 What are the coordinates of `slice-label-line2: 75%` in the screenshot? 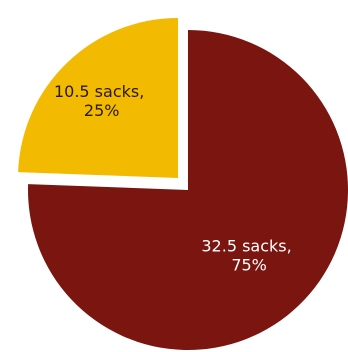 It's located at (249, 264).